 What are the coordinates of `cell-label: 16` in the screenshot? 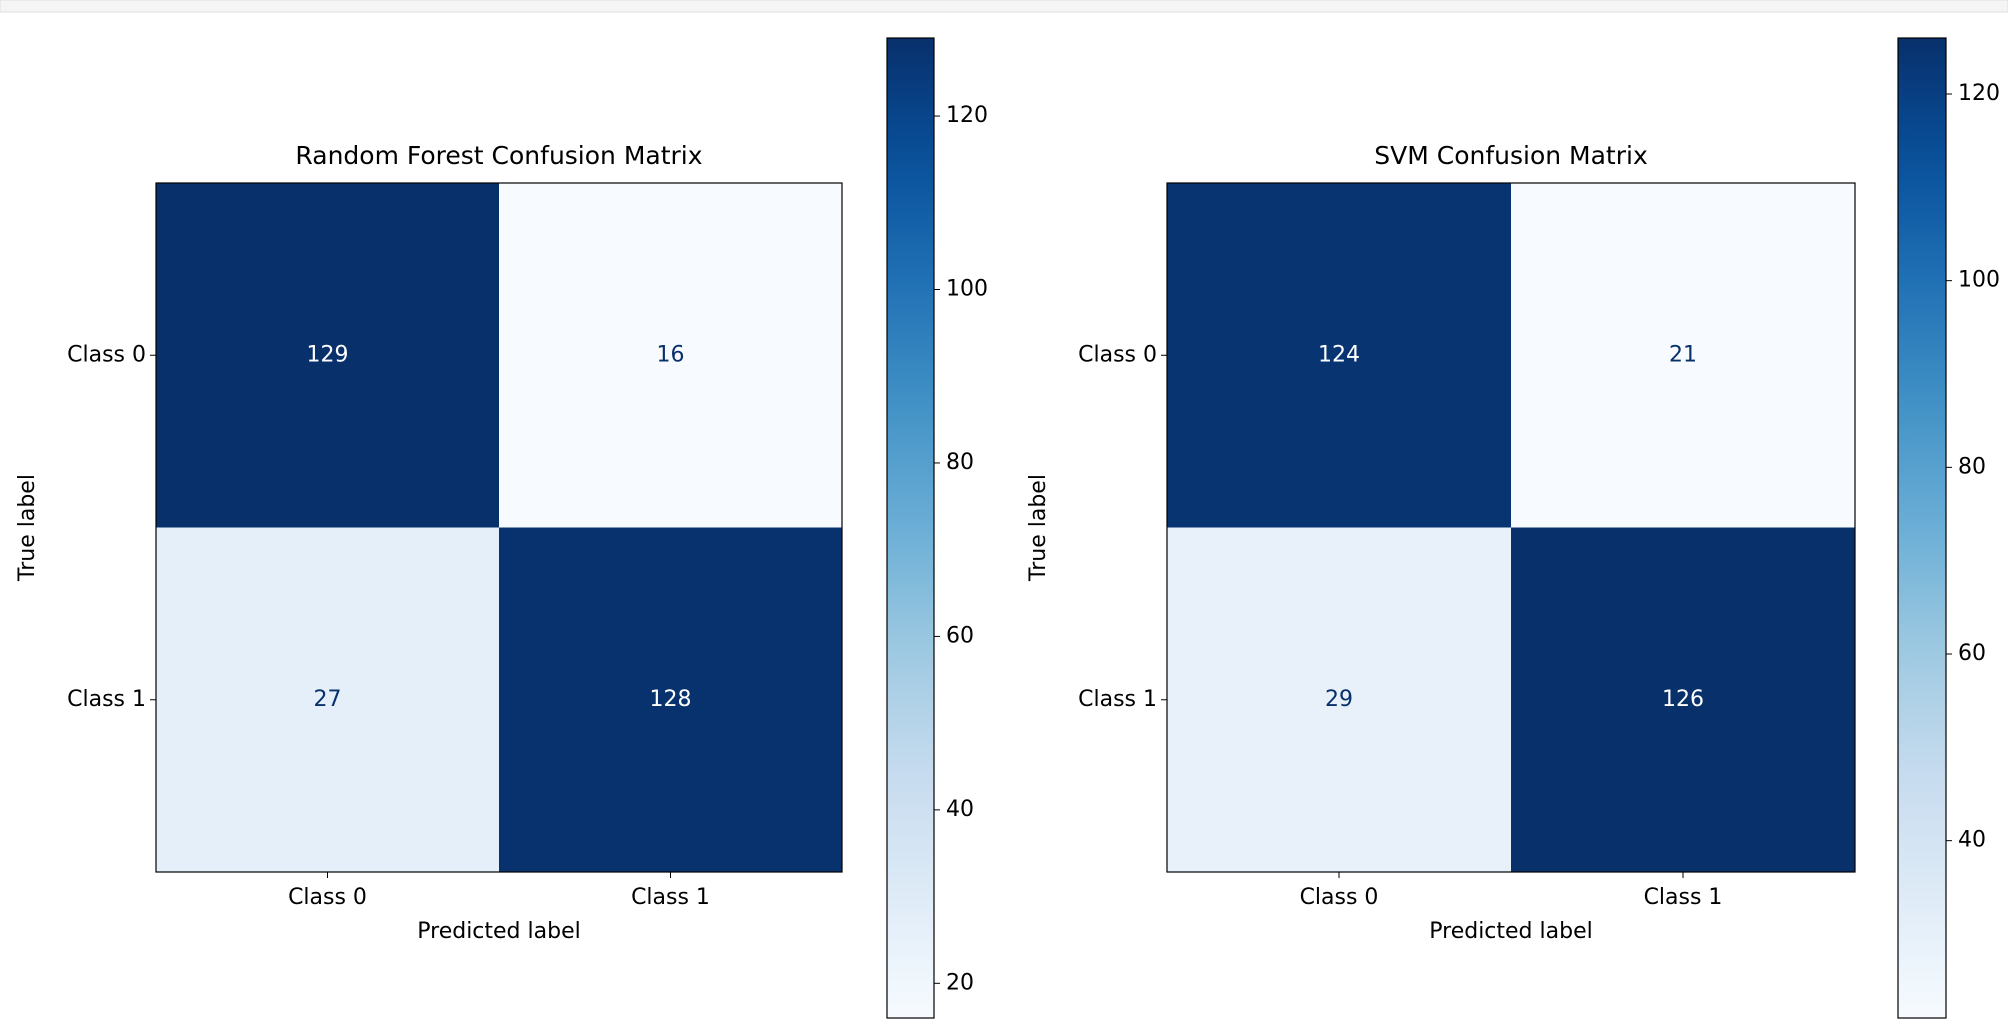 It's located at (671, 354).